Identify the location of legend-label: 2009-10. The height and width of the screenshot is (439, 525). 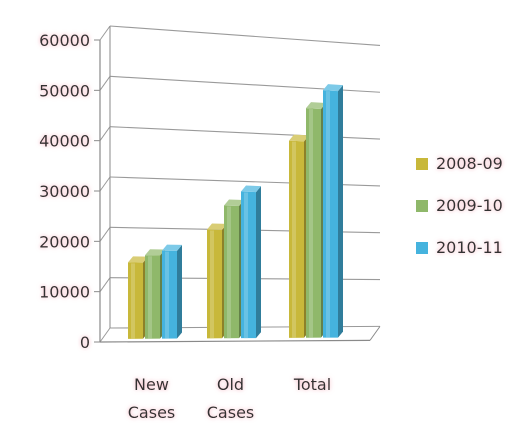
(469, 205).